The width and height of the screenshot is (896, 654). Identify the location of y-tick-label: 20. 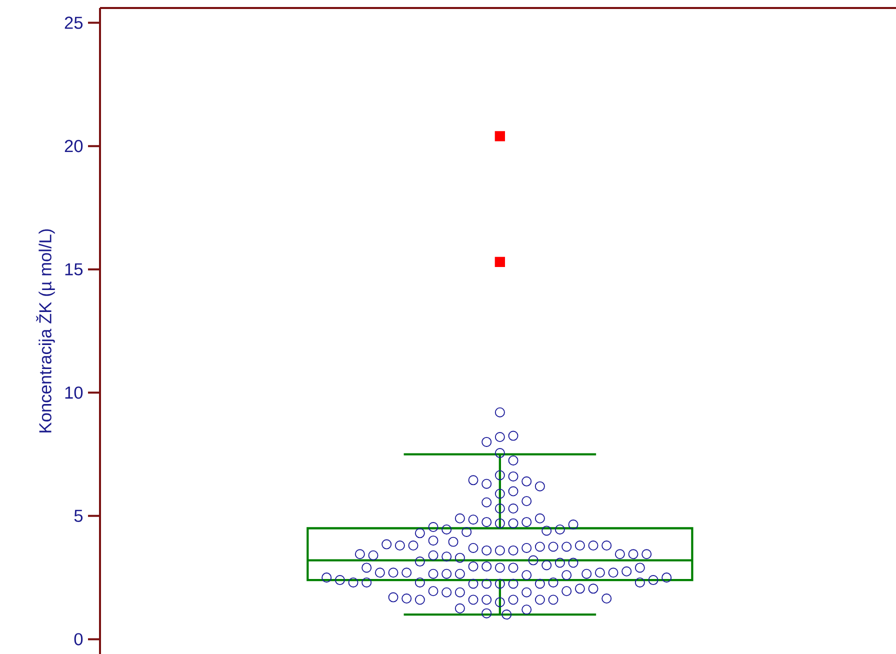
(73, 146).